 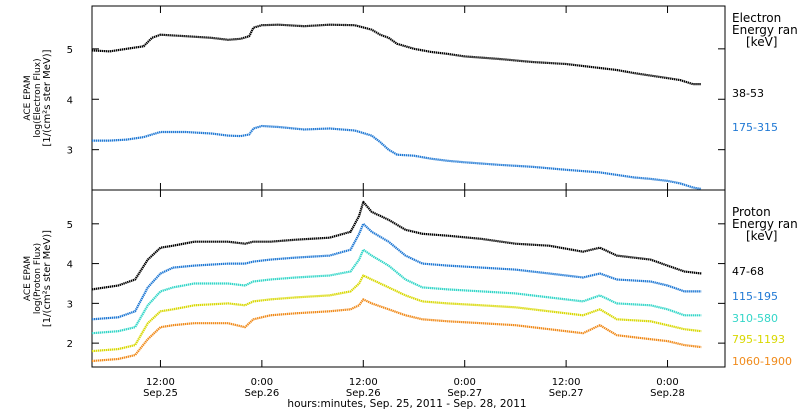 I want to click on x-tick-date-0: Sep.25, so click(x=160, y=393).